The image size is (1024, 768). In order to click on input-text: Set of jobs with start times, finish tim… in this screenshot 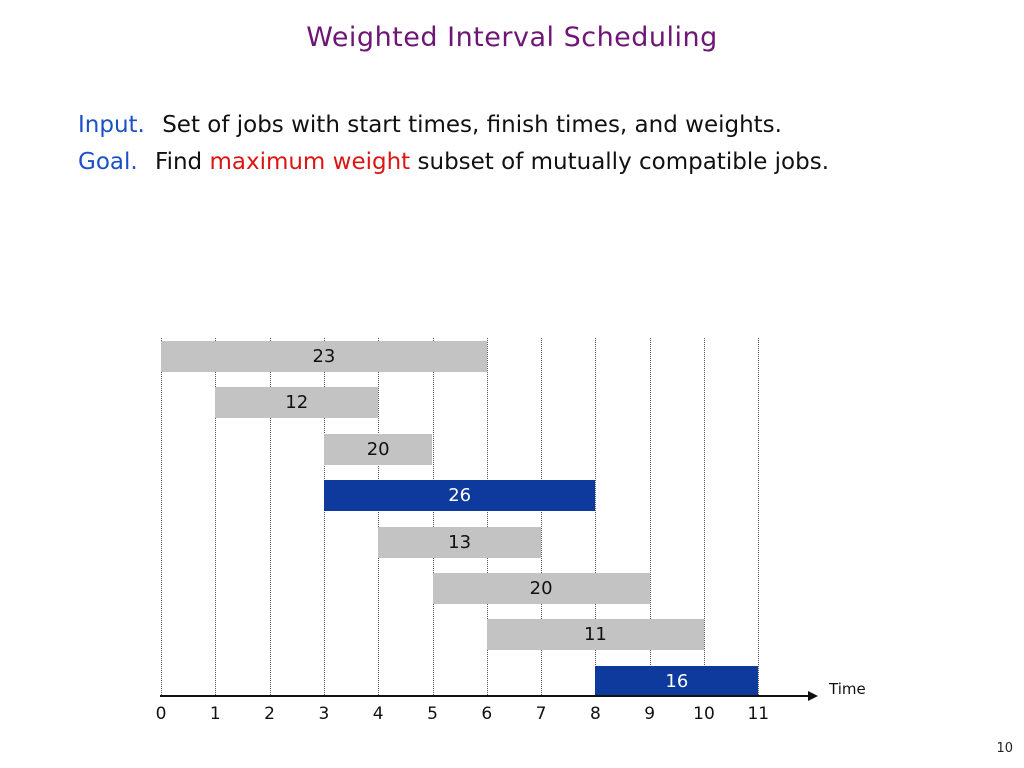, I will do `click(472, 125)`.